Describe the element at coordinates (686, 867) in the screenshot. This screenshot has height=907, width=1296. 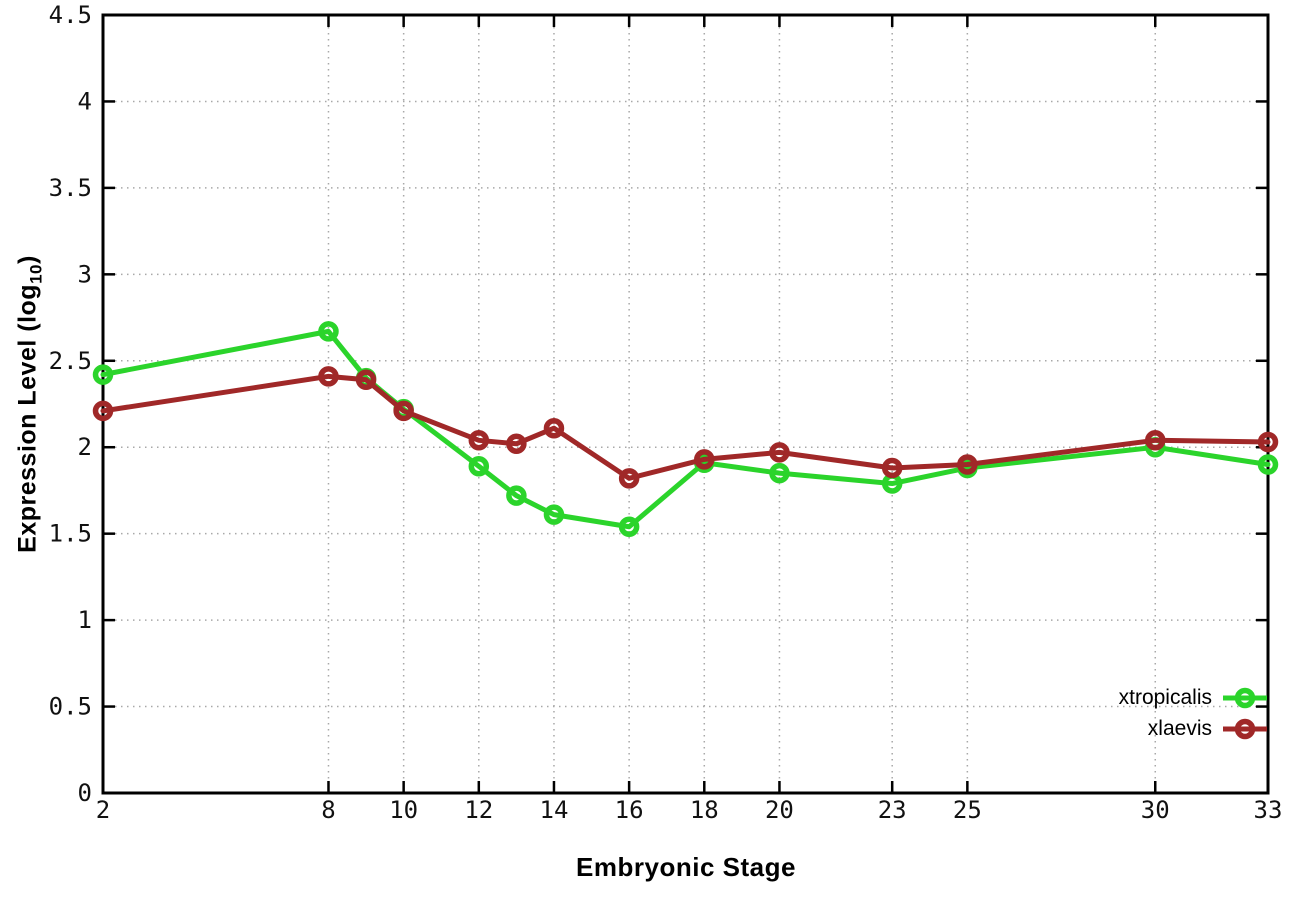
I see `x-axis-title: Embryonic Stage` at that location.